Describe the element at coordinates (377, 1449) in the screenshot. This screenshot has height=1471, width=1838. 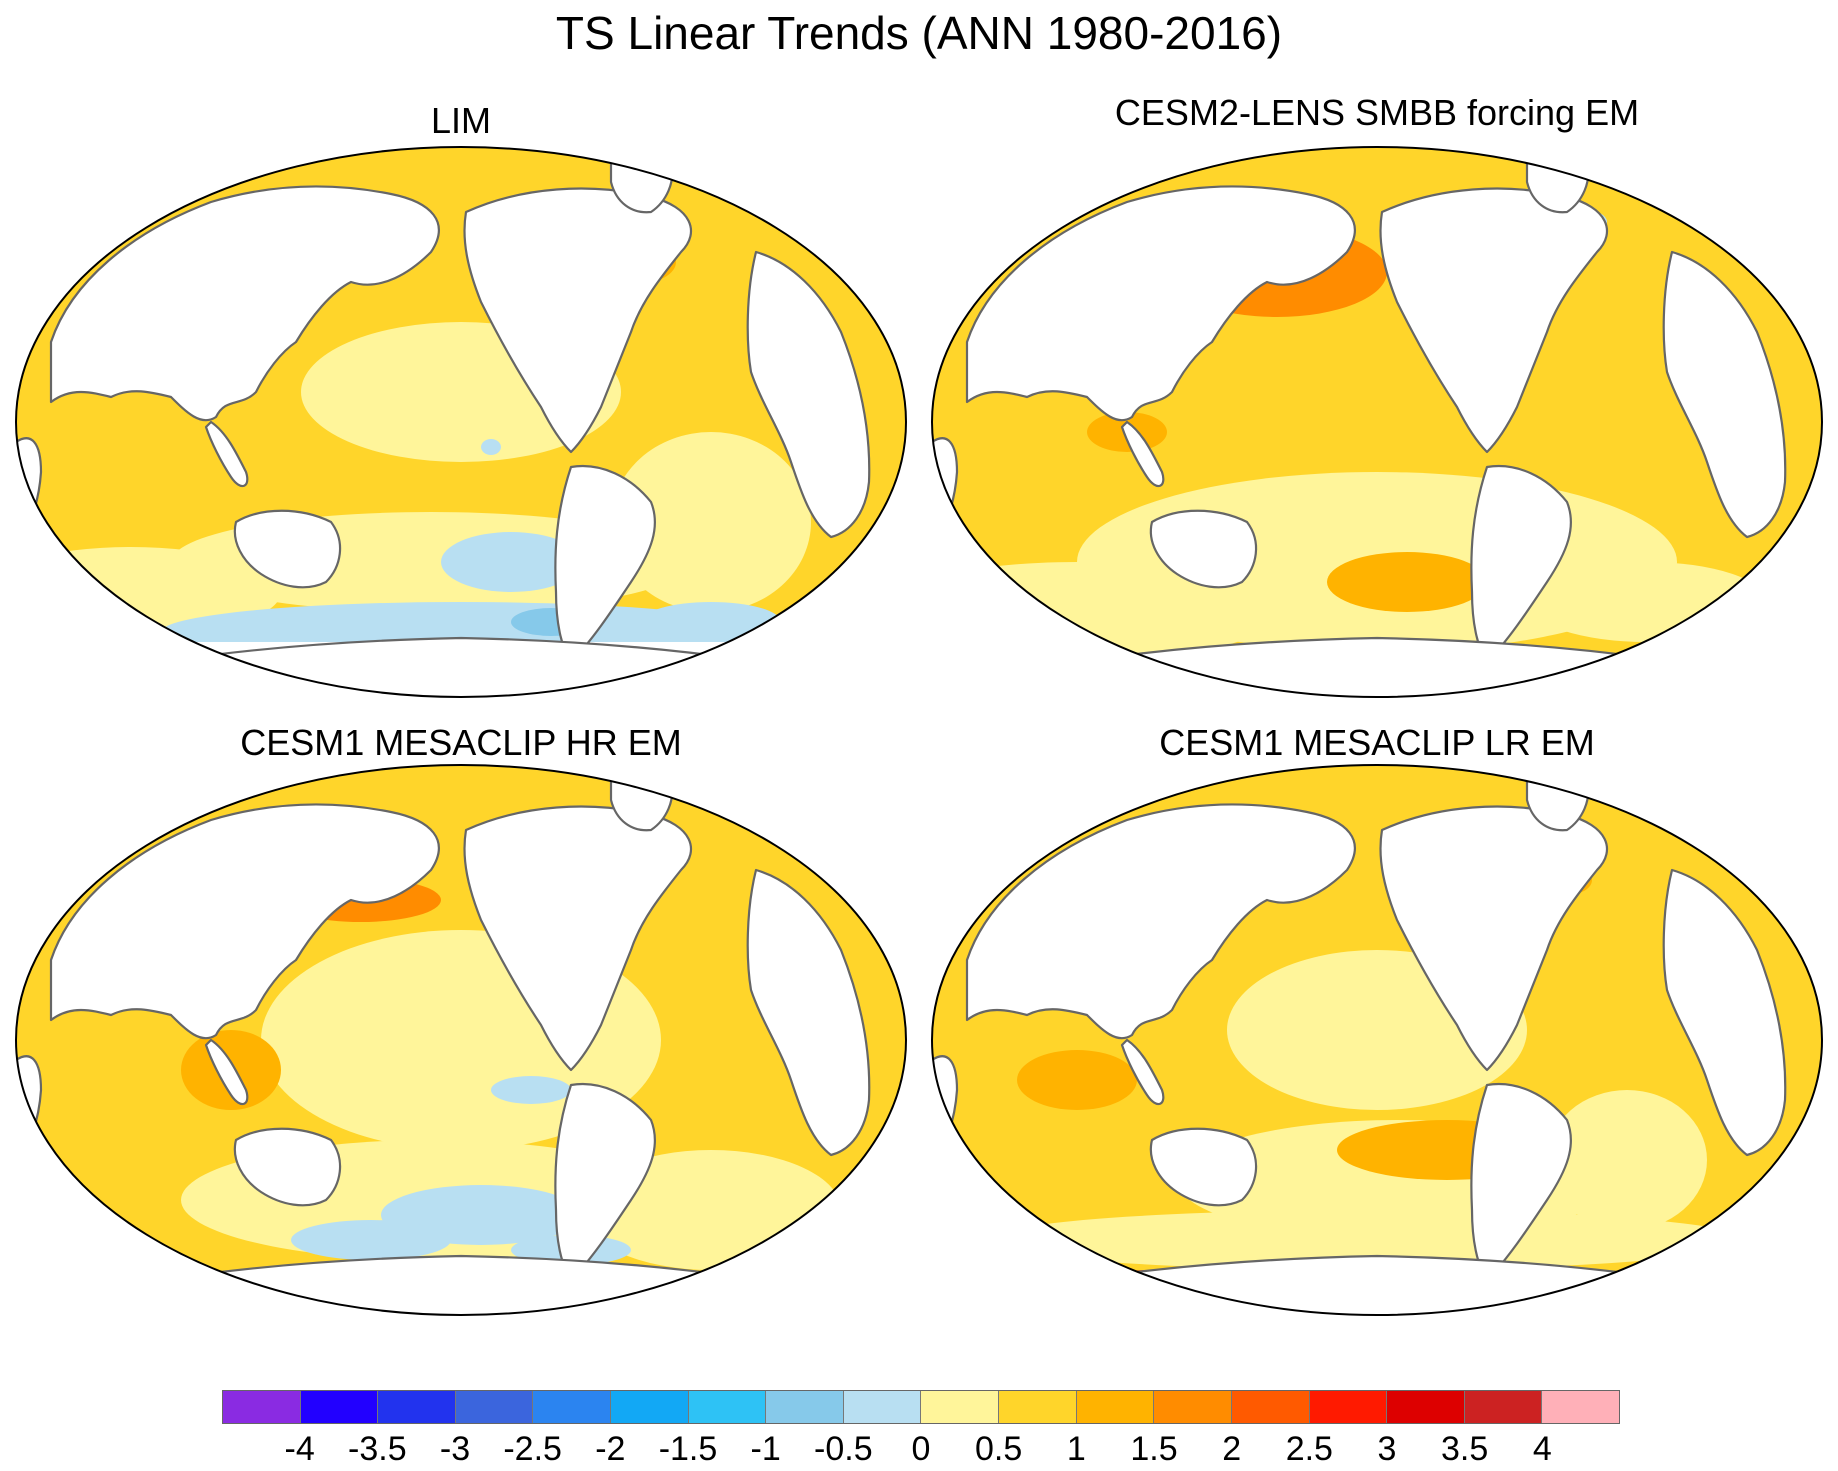
I see `colorbar-tick-label: -3.5` at that location.